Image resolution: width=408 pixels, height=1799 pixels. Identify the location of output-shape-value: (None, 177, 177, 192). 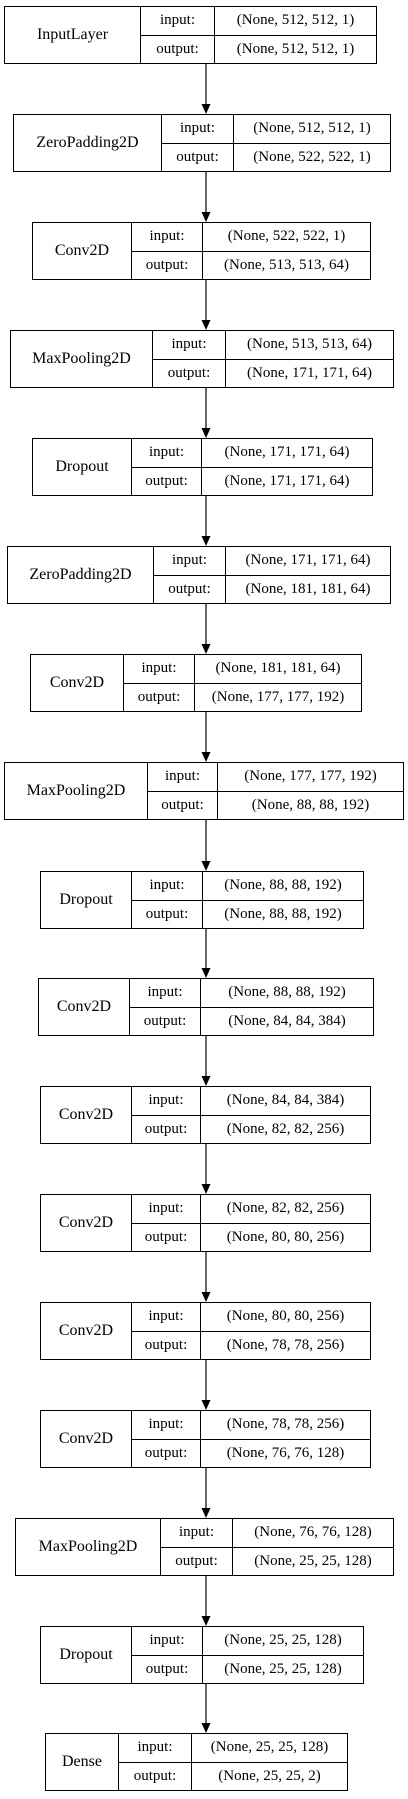
(278, 696).